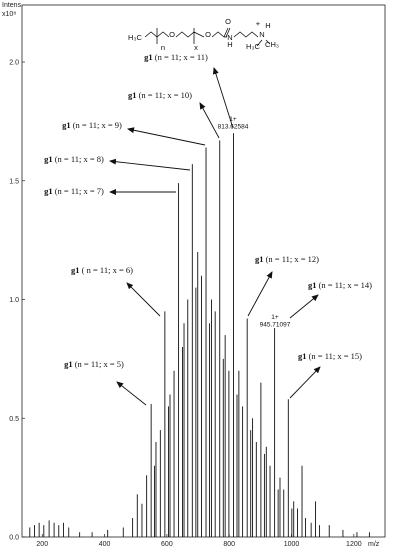 The height and width of the screenshot is (550, 401). I want to click on annotation: g1 (n = 11; x = 5), so click(94, 364).